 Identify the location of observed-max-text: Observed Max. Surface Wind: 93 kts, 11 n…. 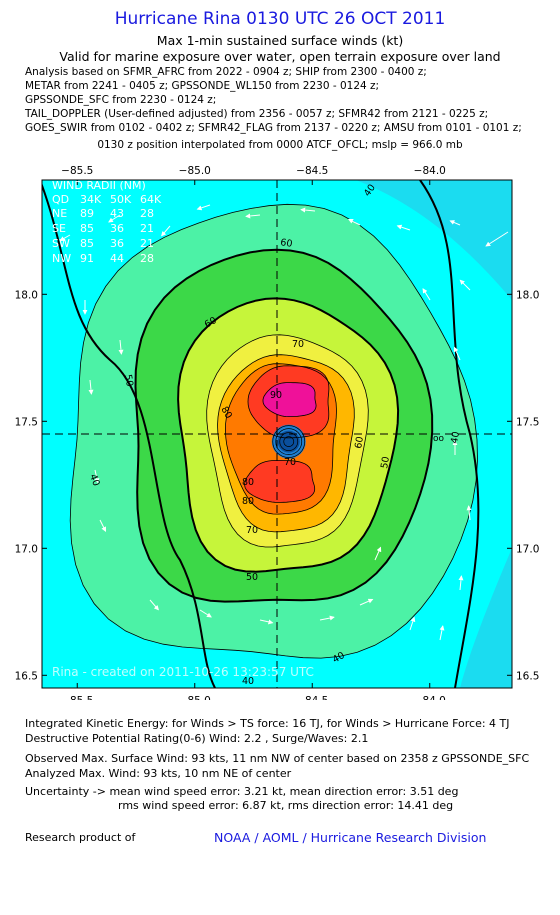
(277, 758).